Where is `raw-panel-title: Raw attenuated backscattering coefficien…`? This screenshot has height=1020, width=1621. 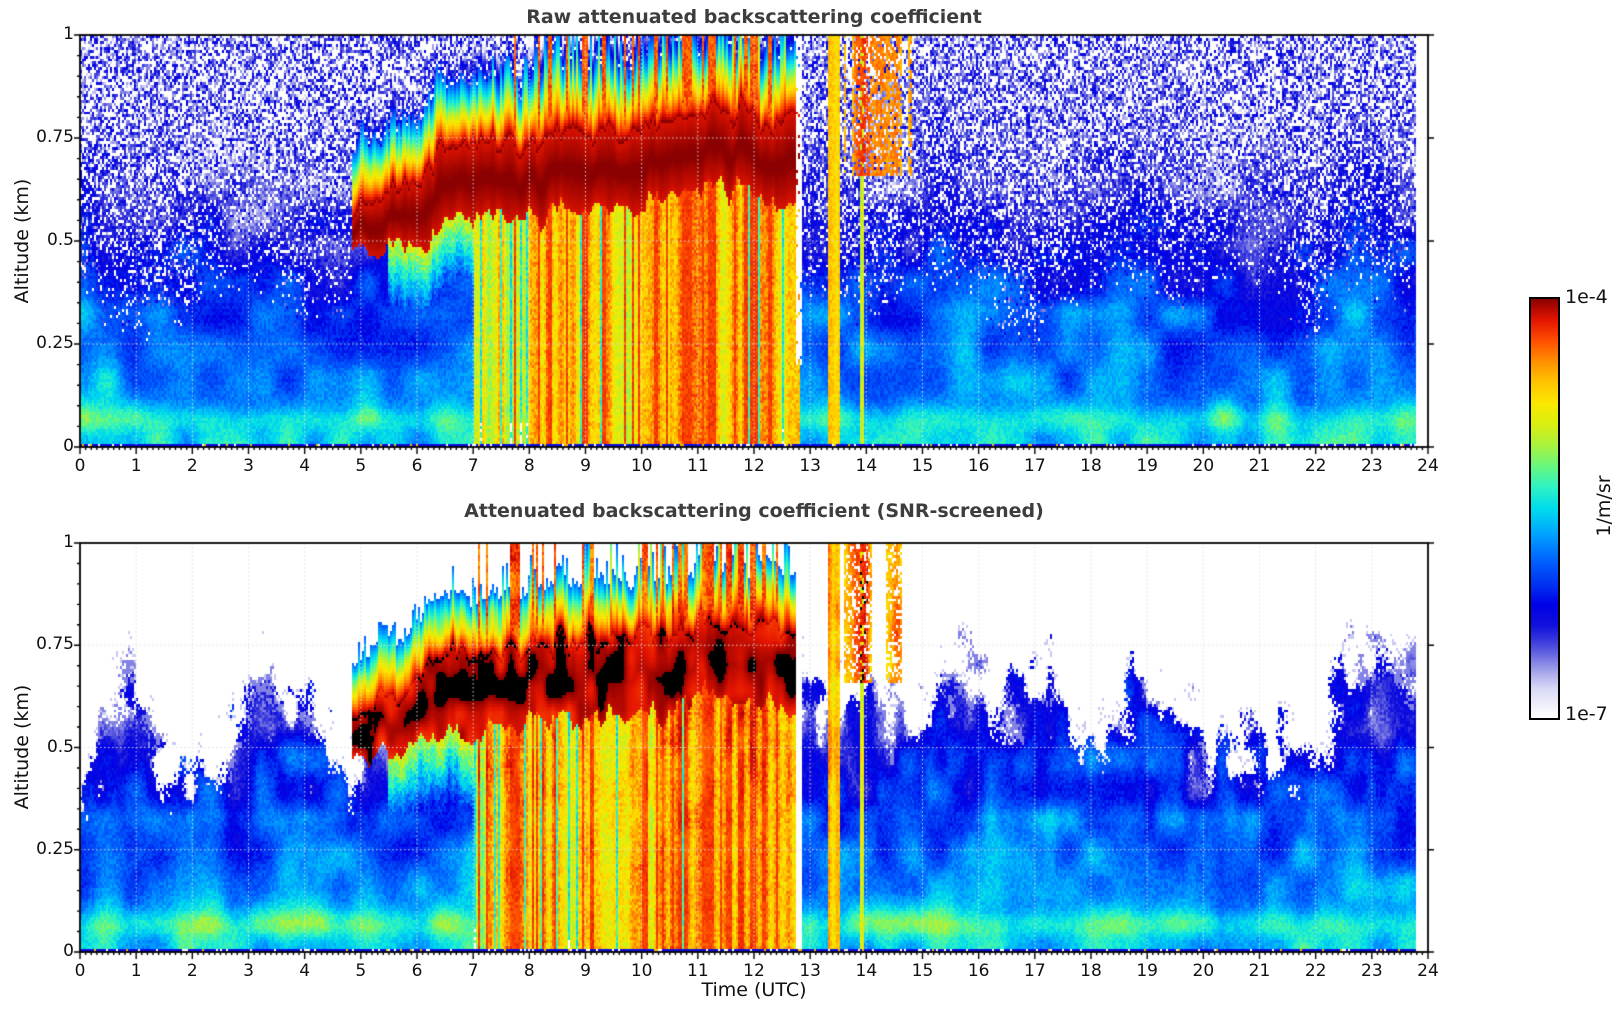
raw-panel-title: Raw attenuated backscattering coefficien… is located at coordinates (754, 17).